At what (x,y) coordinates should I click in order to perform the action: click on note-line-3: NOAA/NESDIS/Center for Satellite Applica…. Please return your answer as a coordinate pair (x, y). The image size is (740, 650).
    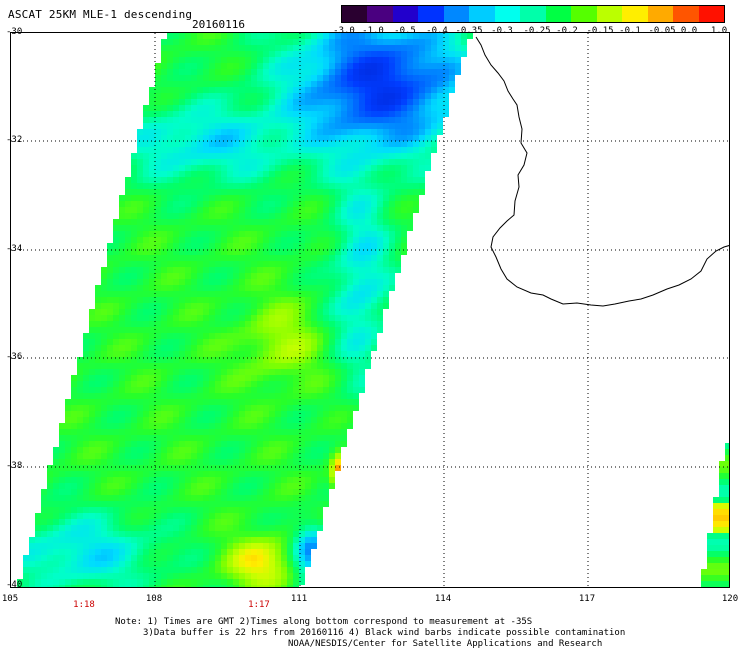
    Looking at the image, I should click on (445, 644).